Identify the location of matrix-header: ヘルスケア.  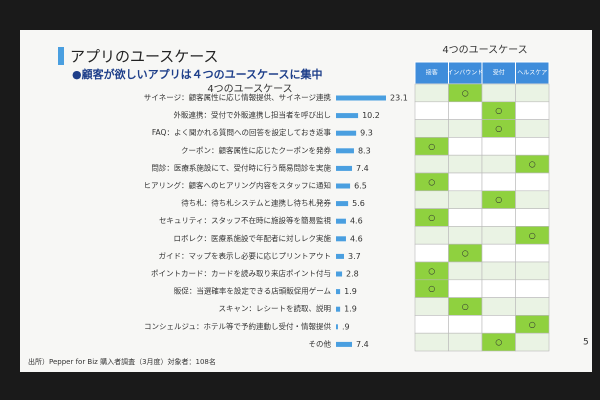
(532, 73).